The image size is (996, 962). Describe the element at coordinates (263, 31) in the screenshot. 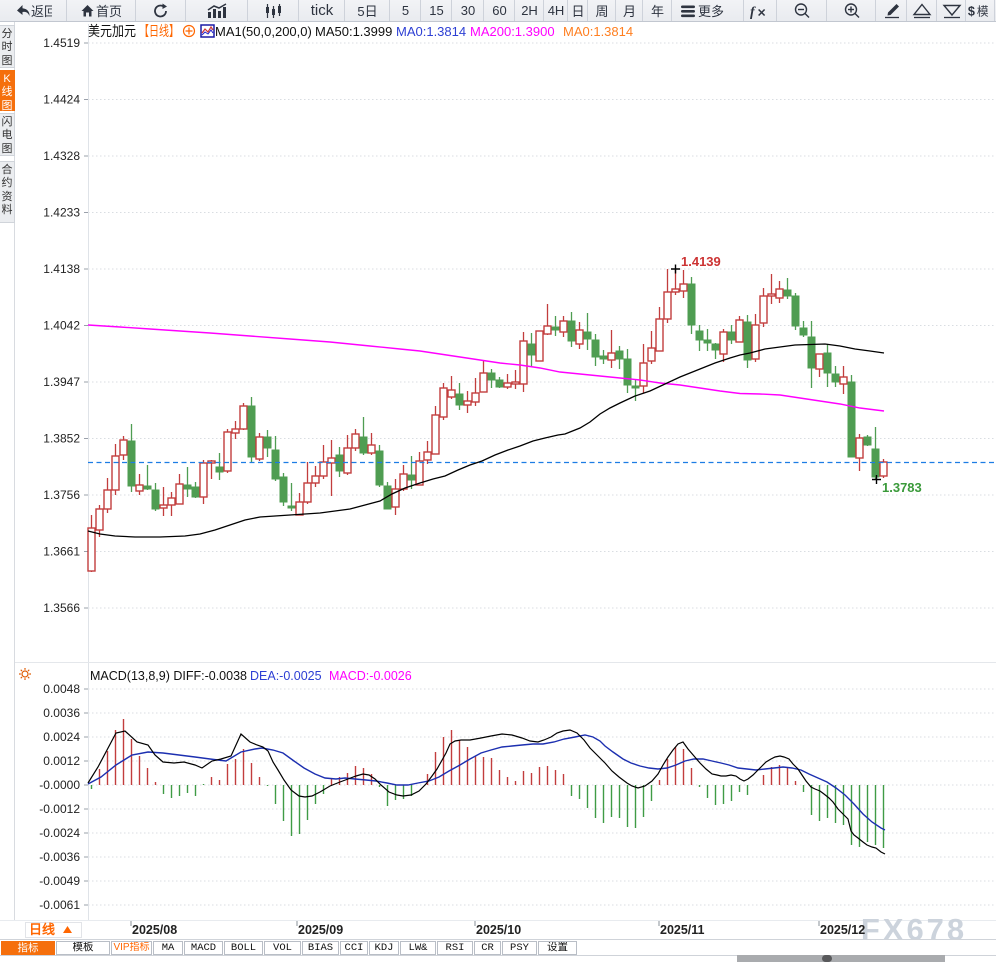

I see `svg-text: MA1(50,0,200,0)` at that location.